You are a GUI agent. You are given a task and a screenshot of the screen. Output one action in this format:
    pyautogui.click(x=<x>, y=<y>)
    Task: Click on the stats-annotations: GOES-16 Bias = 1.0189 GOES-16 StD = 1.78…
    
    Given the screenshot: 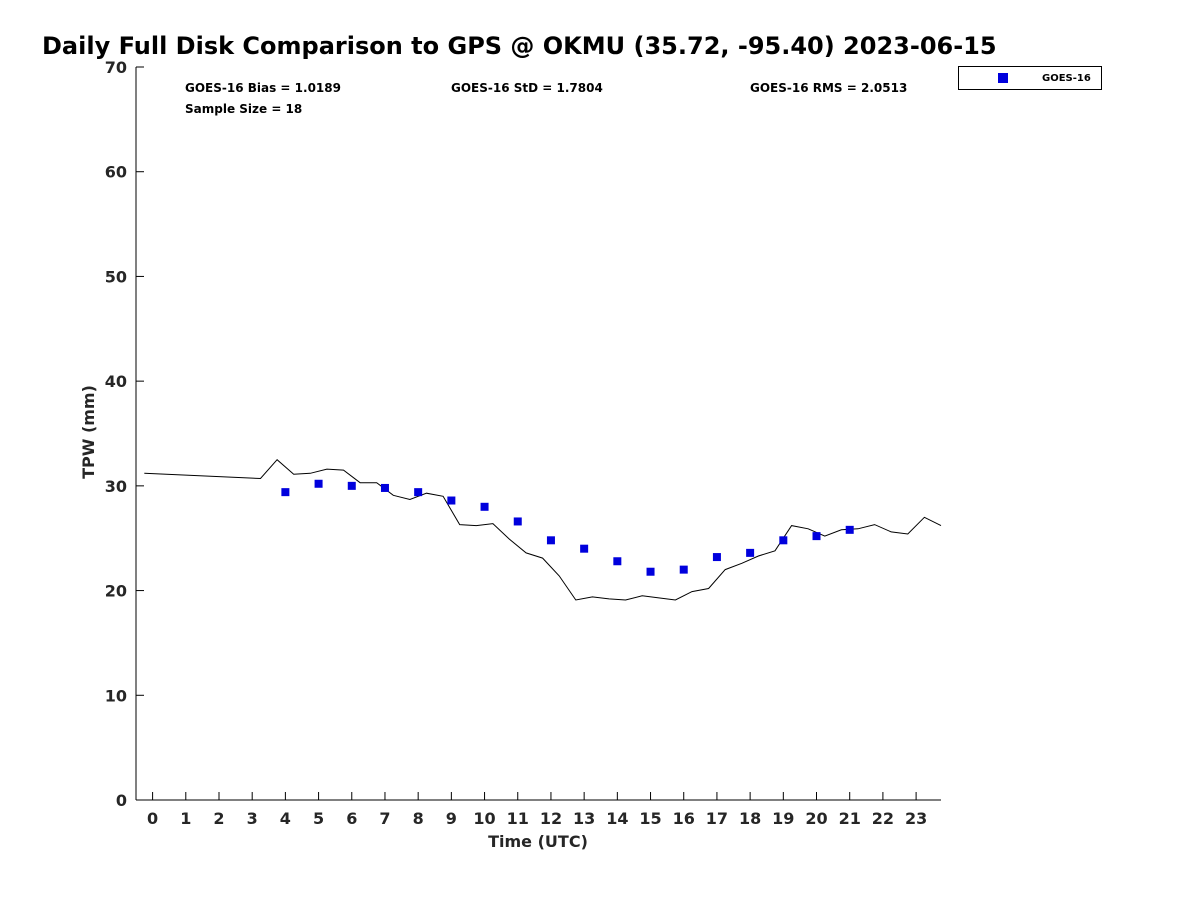 What is the action you would take?
    pyautogui.click(x=546, y=98)
    